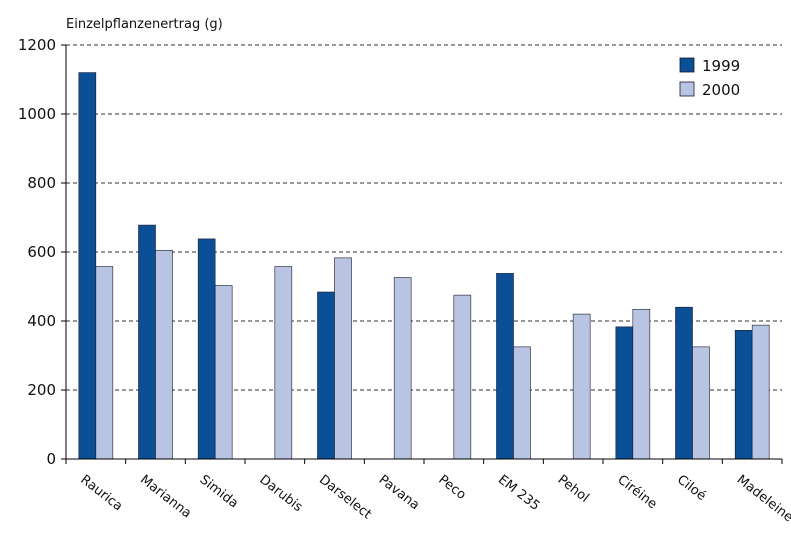 The height and width of the screenshot is (533, 791). I want to click on x-tick-label: Darselect, so click(345, 497).